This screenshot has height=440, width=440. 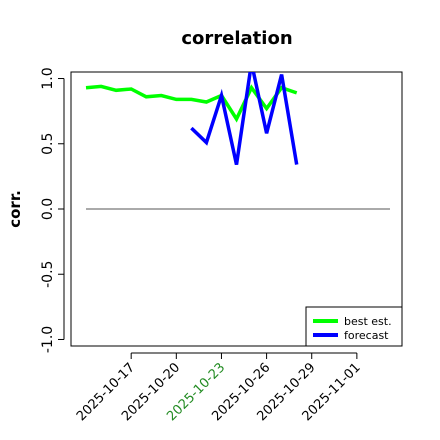 What do you see at coordinates (48, 144) in the screenshot?
I see `y-tick-label: 0.5` at bounding box center [48, 144].